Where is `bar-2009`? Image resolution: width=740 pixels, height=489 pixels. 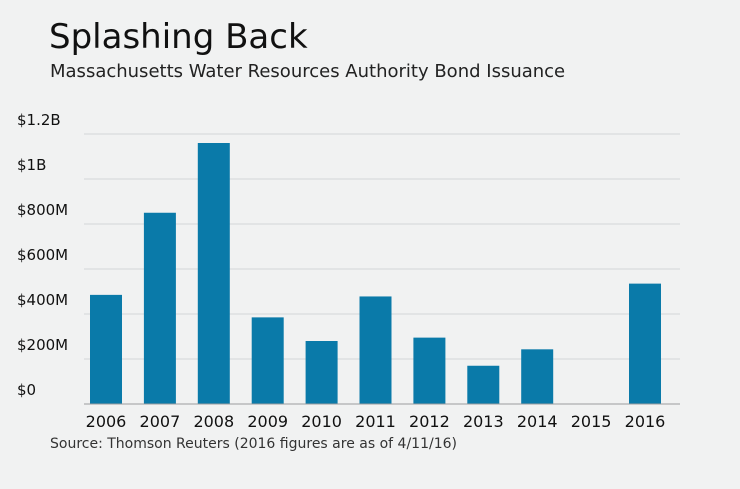
bar-2009 is located at coordinates (267, 360).